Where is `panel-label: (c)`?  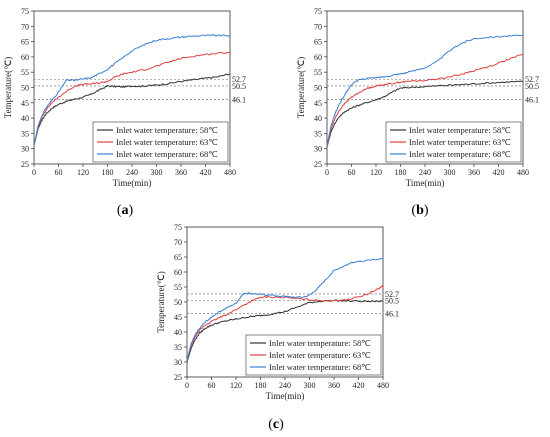
panel-label: (c) is located at coordinates (276, 424).